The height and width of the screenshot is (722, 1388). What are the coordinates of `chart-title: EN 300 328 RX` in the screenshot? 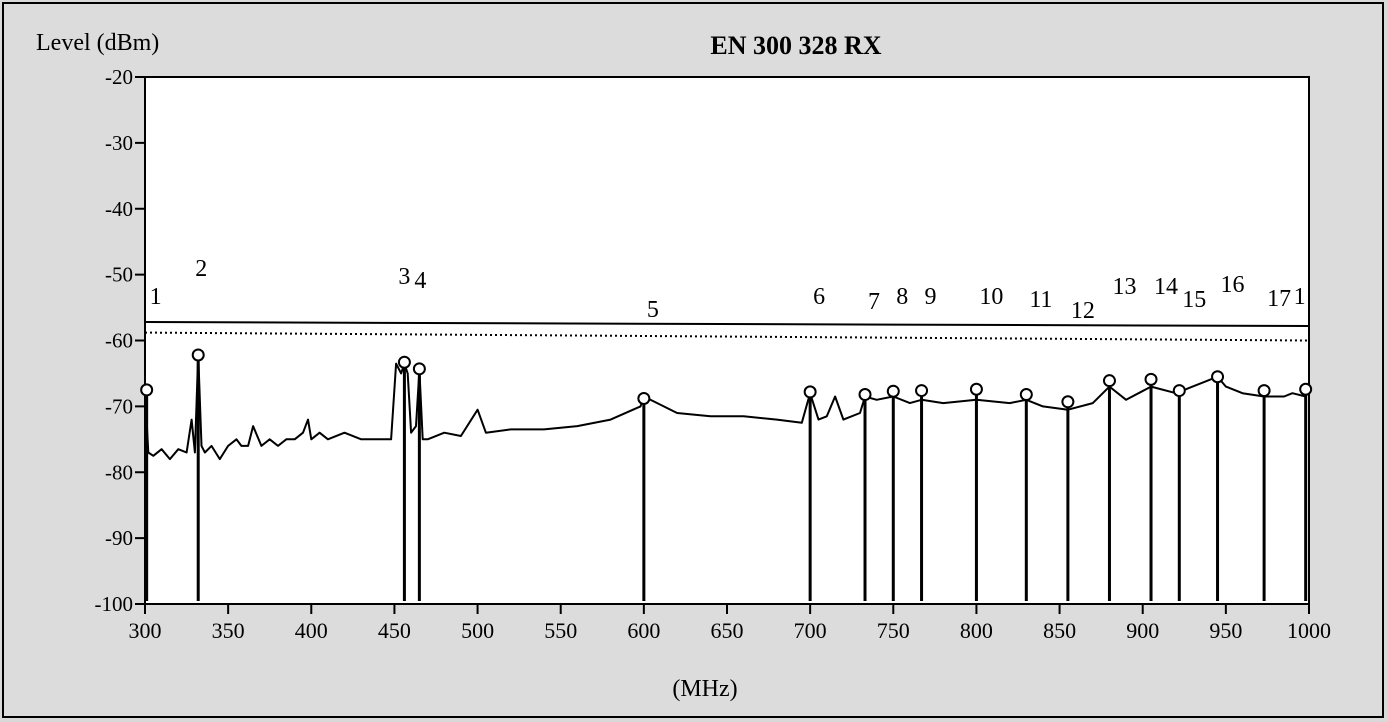 It's located at (795, 45).